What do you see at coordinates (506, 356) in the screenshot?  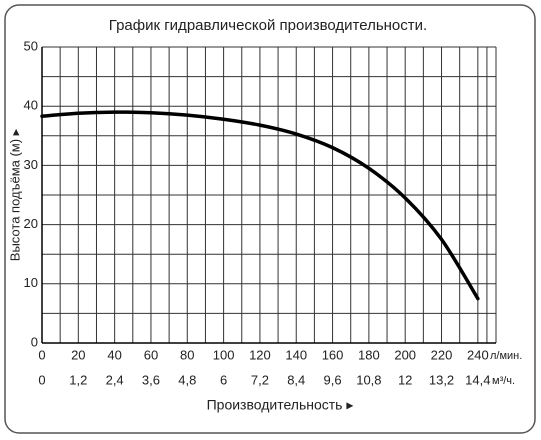 I see `x-unit: л/мин.` at bounding box center [506, 356].